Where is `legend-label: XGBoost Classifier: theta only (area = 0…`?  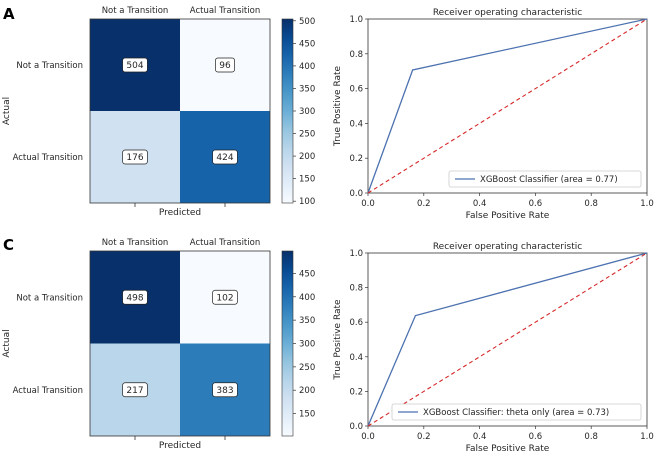 legend-label: XGBoost Classifier: theta only (area = 0… is located at coordinates (516, 413).